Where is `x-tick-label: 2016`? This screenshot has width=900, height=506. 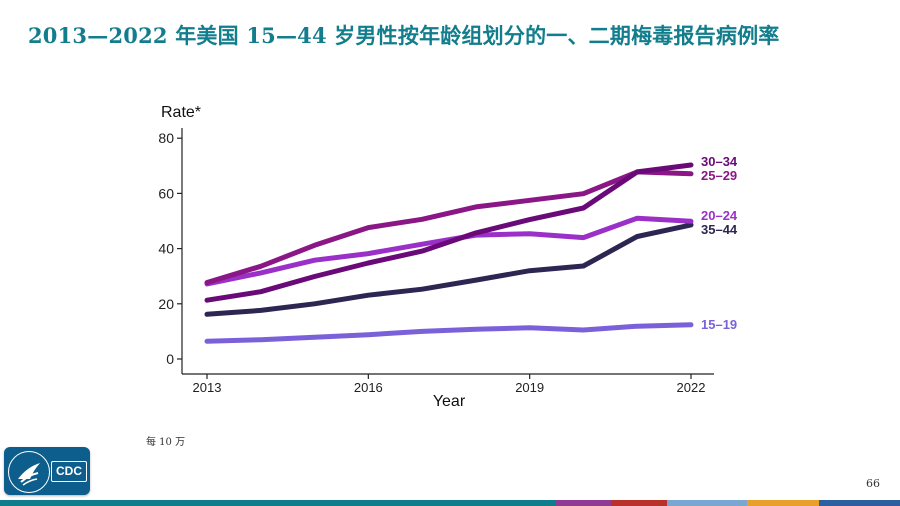
x-tick-label: 2016 is located at coordinates (368, 387).